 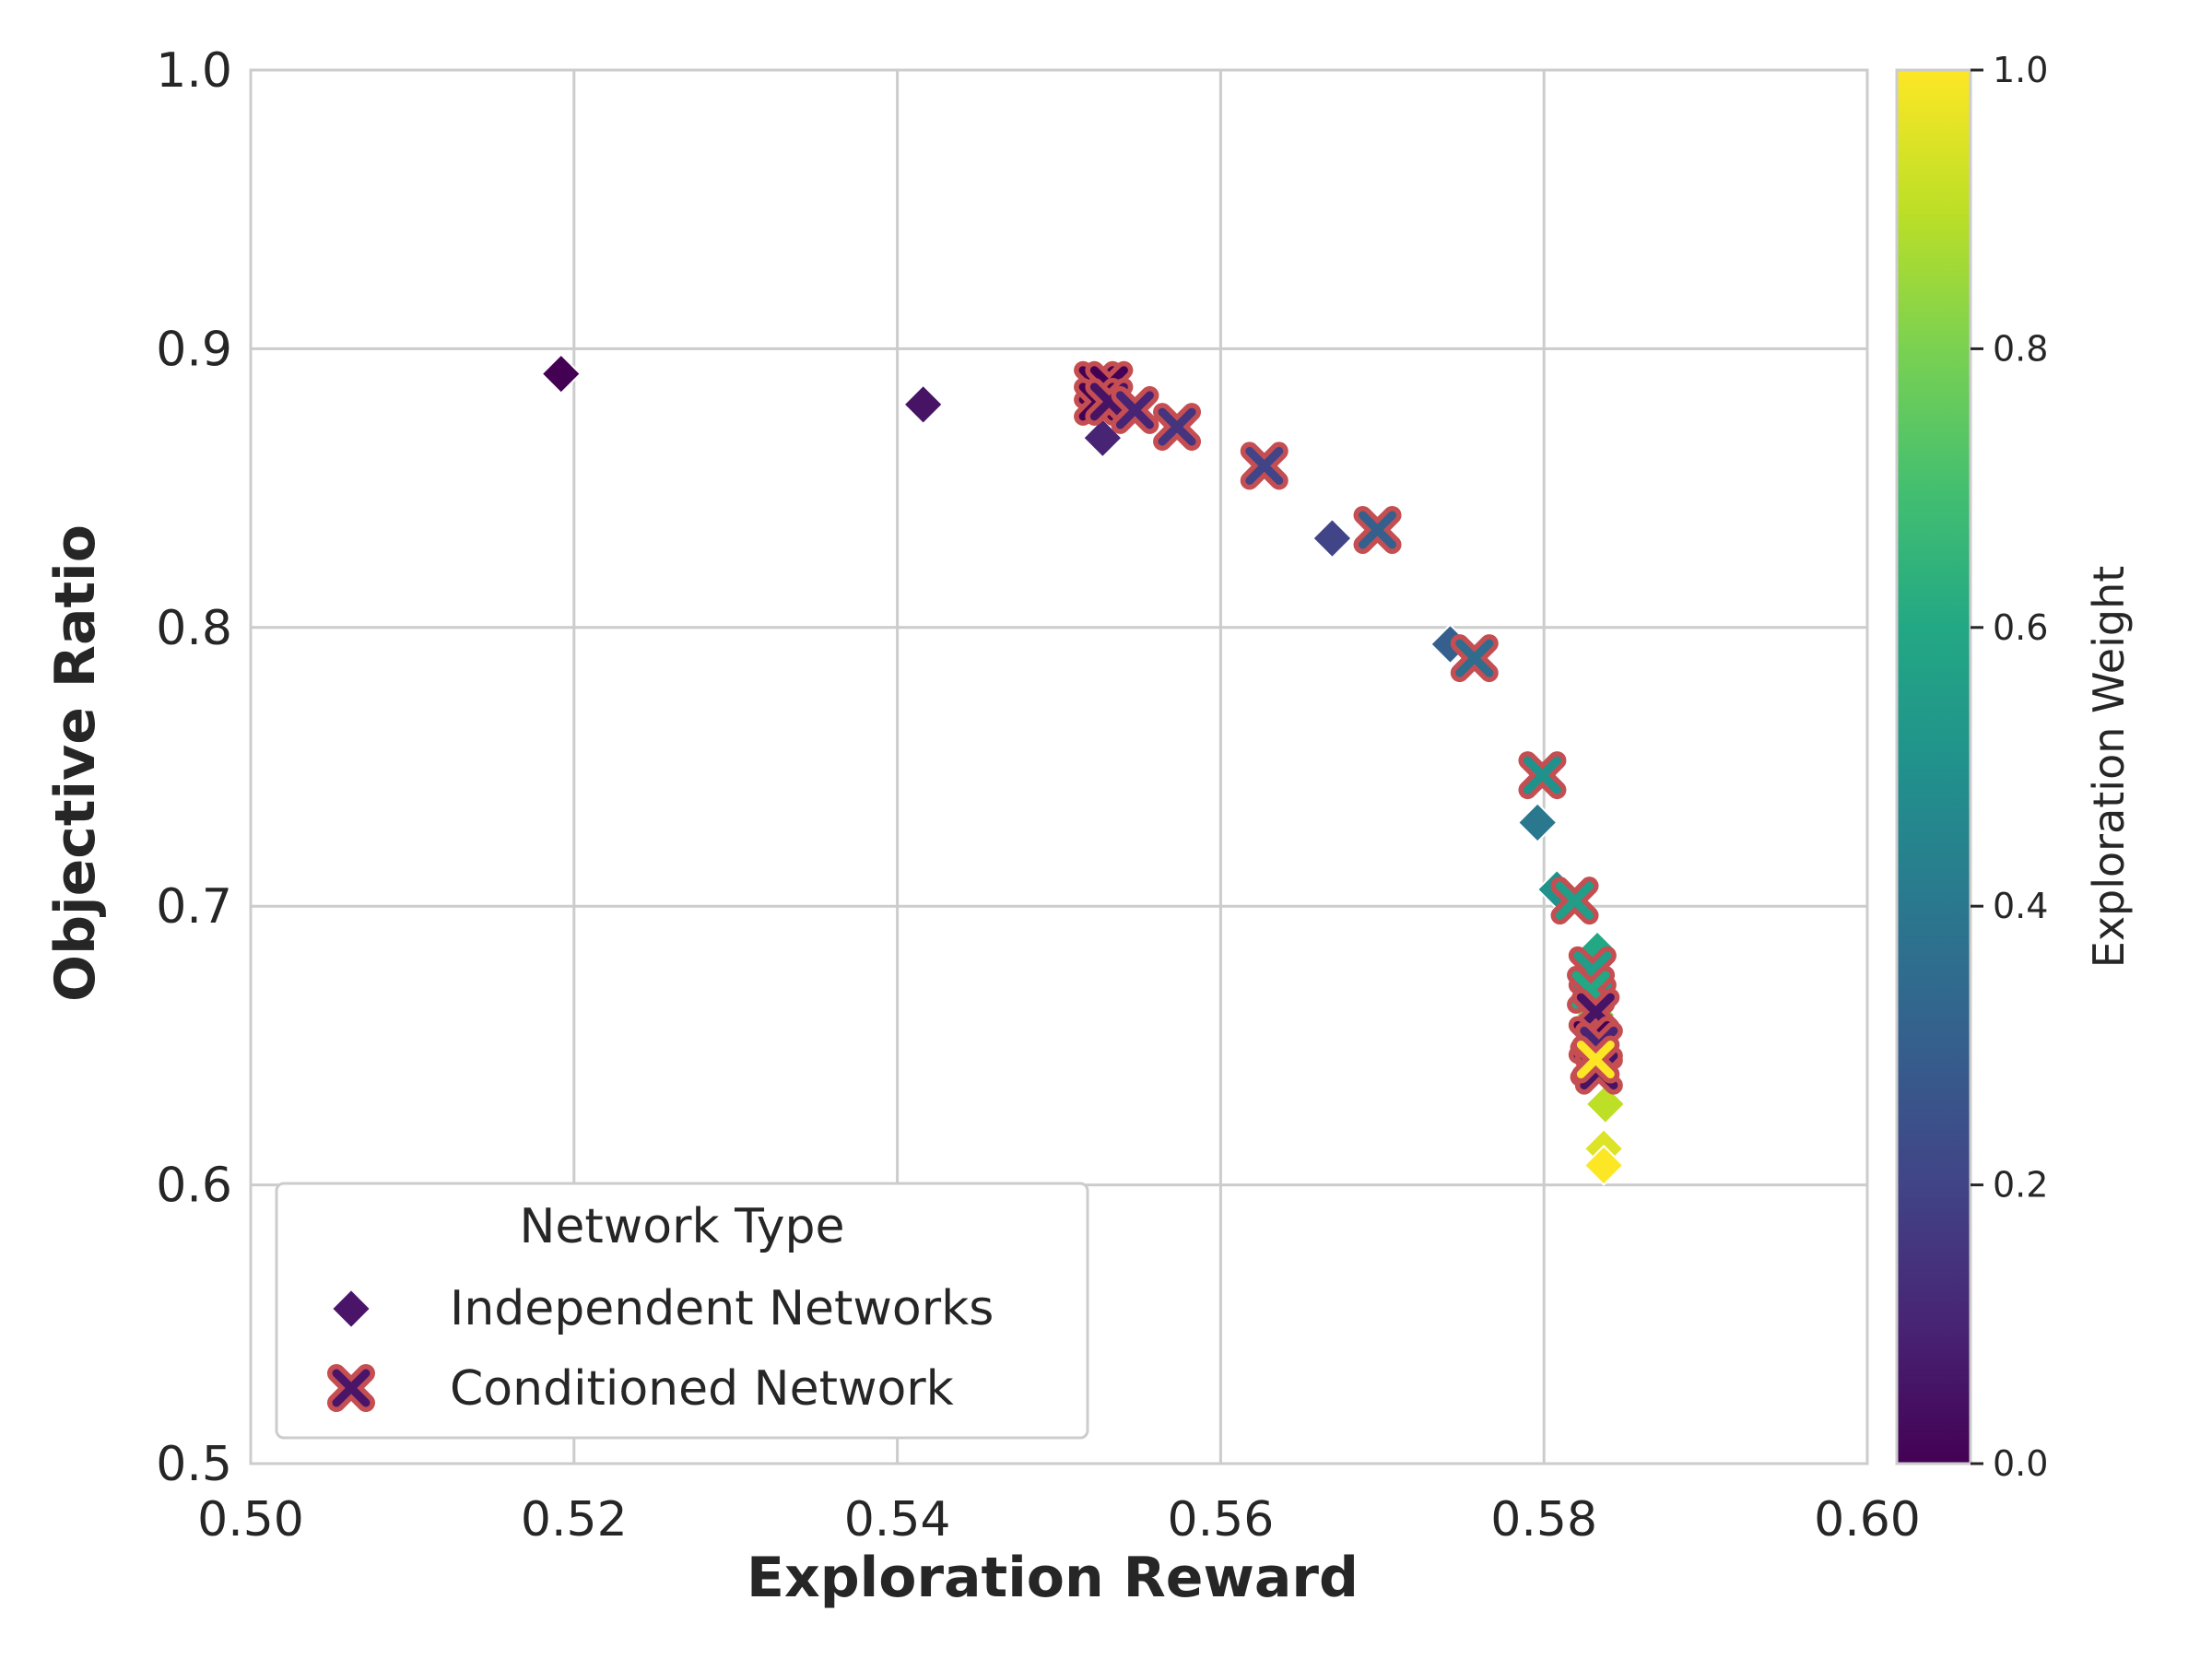 What do you see at coordinates (2020, 906) in the screenshot?
I see `colorbar-tick-label: 0.4` at bounding box center [2020, 906].